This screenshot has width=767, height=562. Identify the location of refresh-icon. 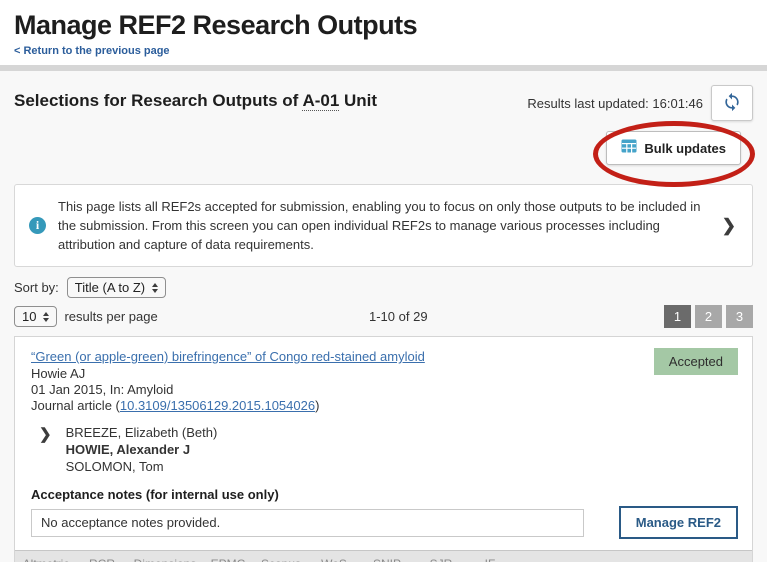
(732, 103).